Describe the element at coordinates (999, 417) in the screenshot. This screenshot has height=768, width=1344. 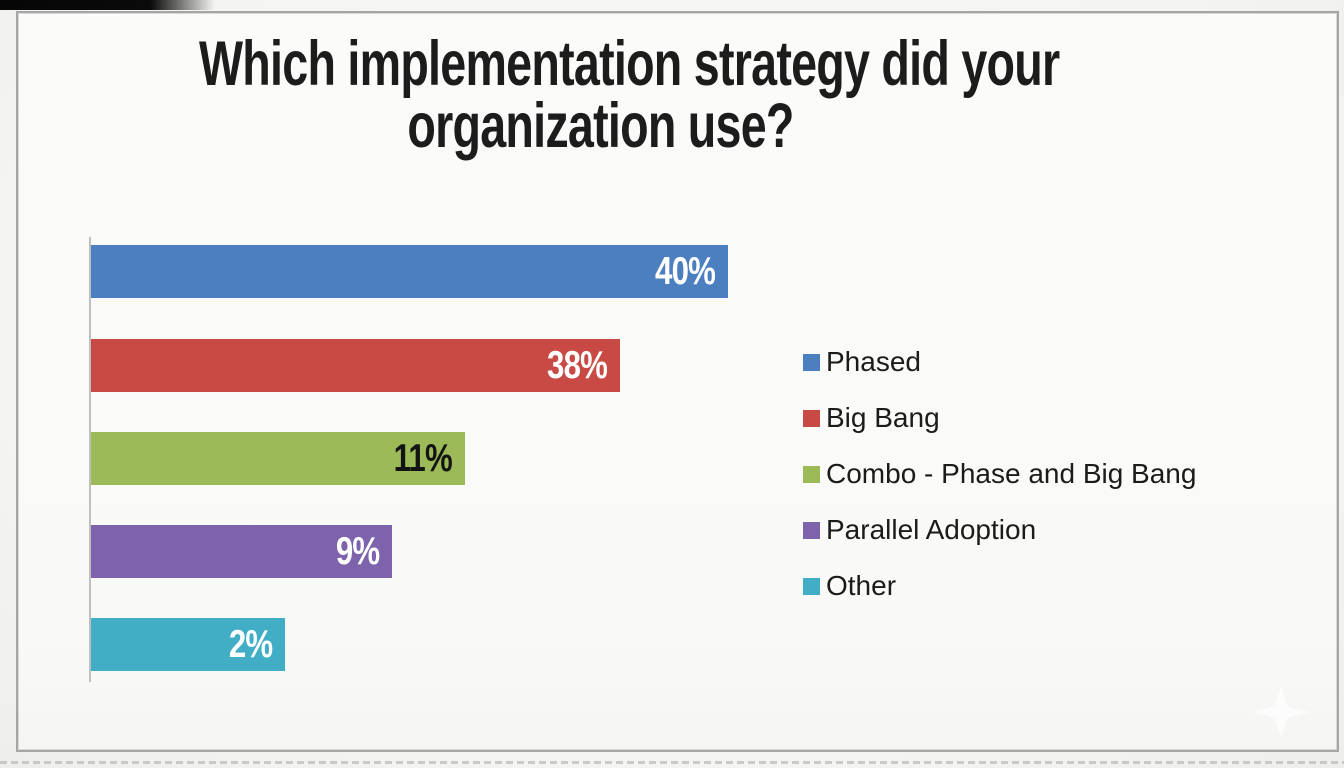
I see `legend-item-big-bang: Big Bang` at that location.